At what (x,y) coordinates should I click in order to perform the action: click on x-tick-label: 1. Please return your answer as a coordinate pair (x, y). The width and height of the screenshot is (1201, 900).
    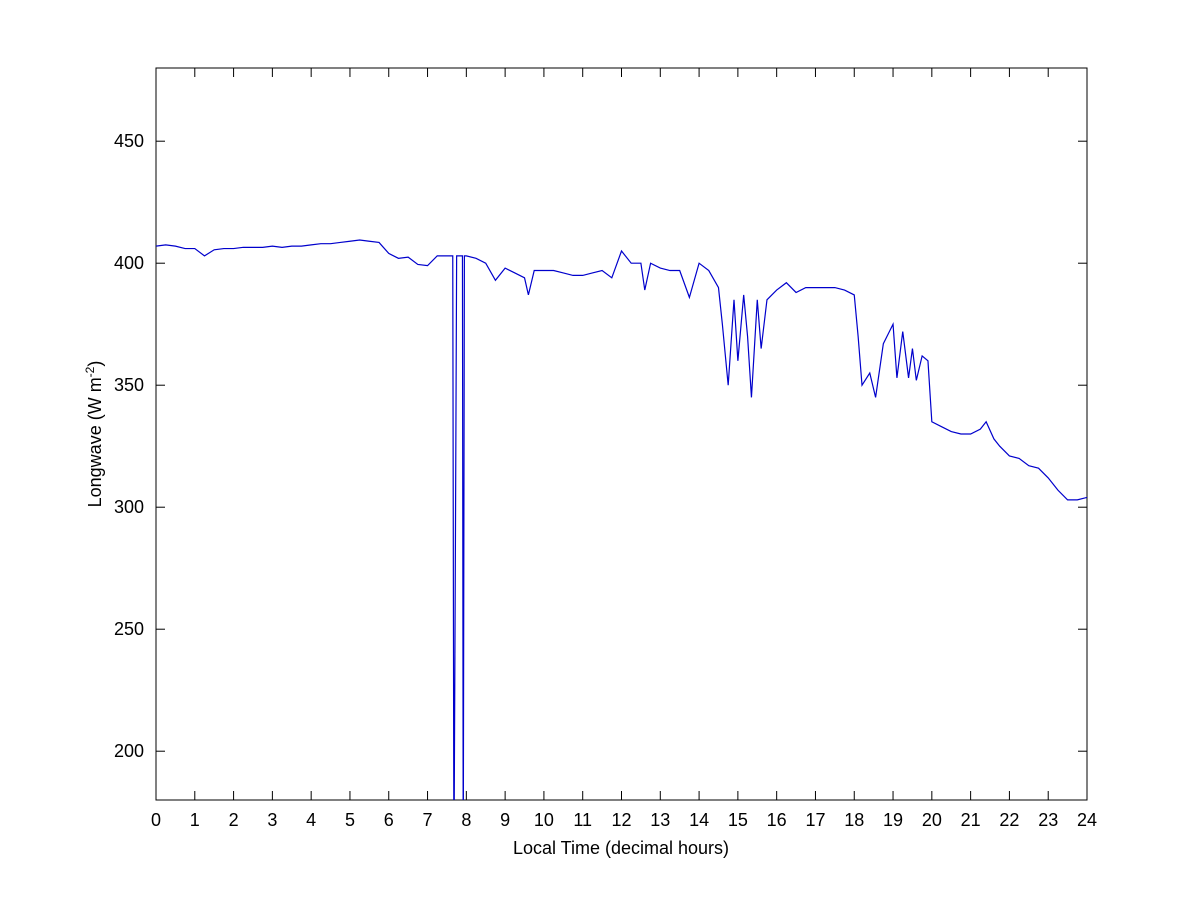
    Looking at the image, I should click on (195, 820).